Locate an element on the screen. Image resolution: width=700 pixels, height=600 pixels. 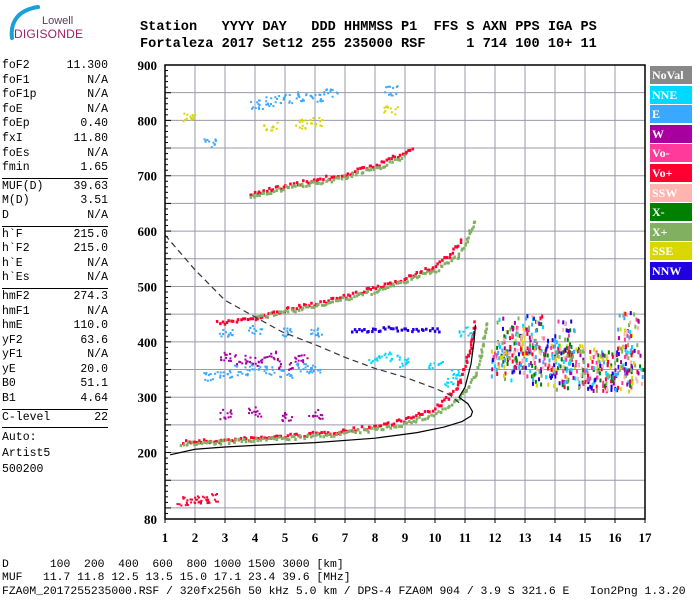
y-tick-label: 700 is located at coordinates (148, 176).